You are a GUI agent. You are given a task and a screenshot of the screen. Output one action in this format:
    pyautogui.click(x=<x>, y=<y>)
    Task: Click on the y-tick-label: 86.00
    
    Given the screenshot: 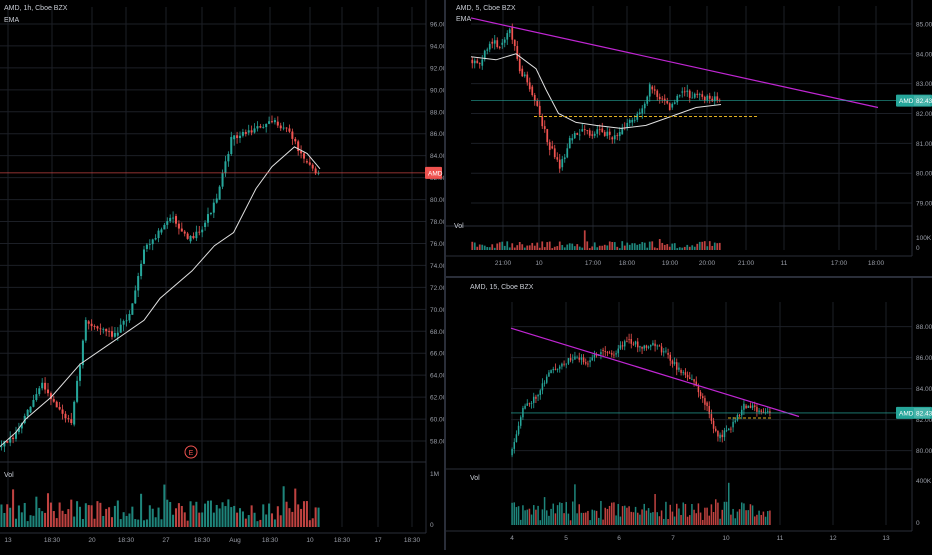 What is the action you would take?
    pyautogui.click(x=924, y=358)
    